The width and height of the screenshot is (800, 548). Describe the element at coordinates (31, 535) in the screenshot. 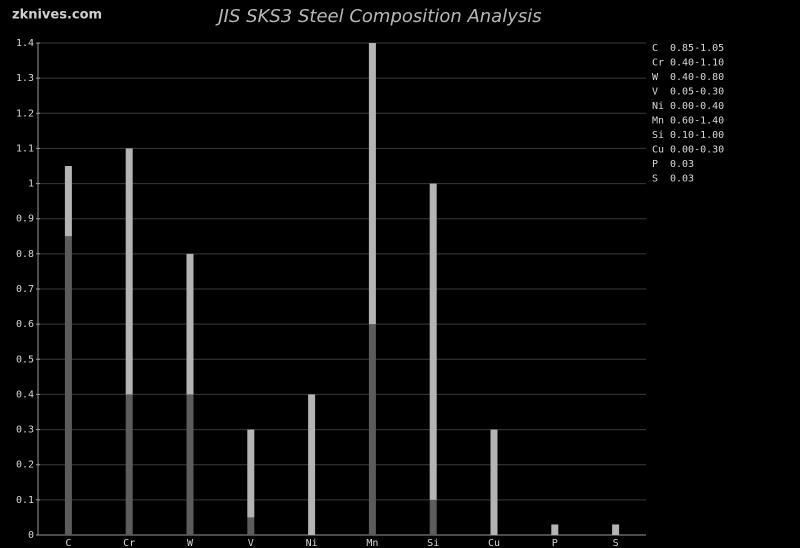

I see `y-tick-label: 0` at that location.